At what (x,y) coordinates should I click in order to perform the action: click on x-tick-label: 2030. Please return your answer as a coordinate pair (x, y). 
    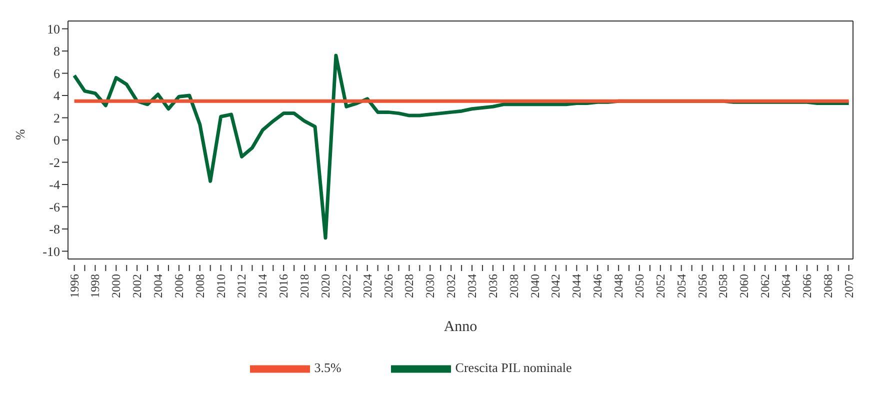
    Looking at the image, I should click on (430, 286).